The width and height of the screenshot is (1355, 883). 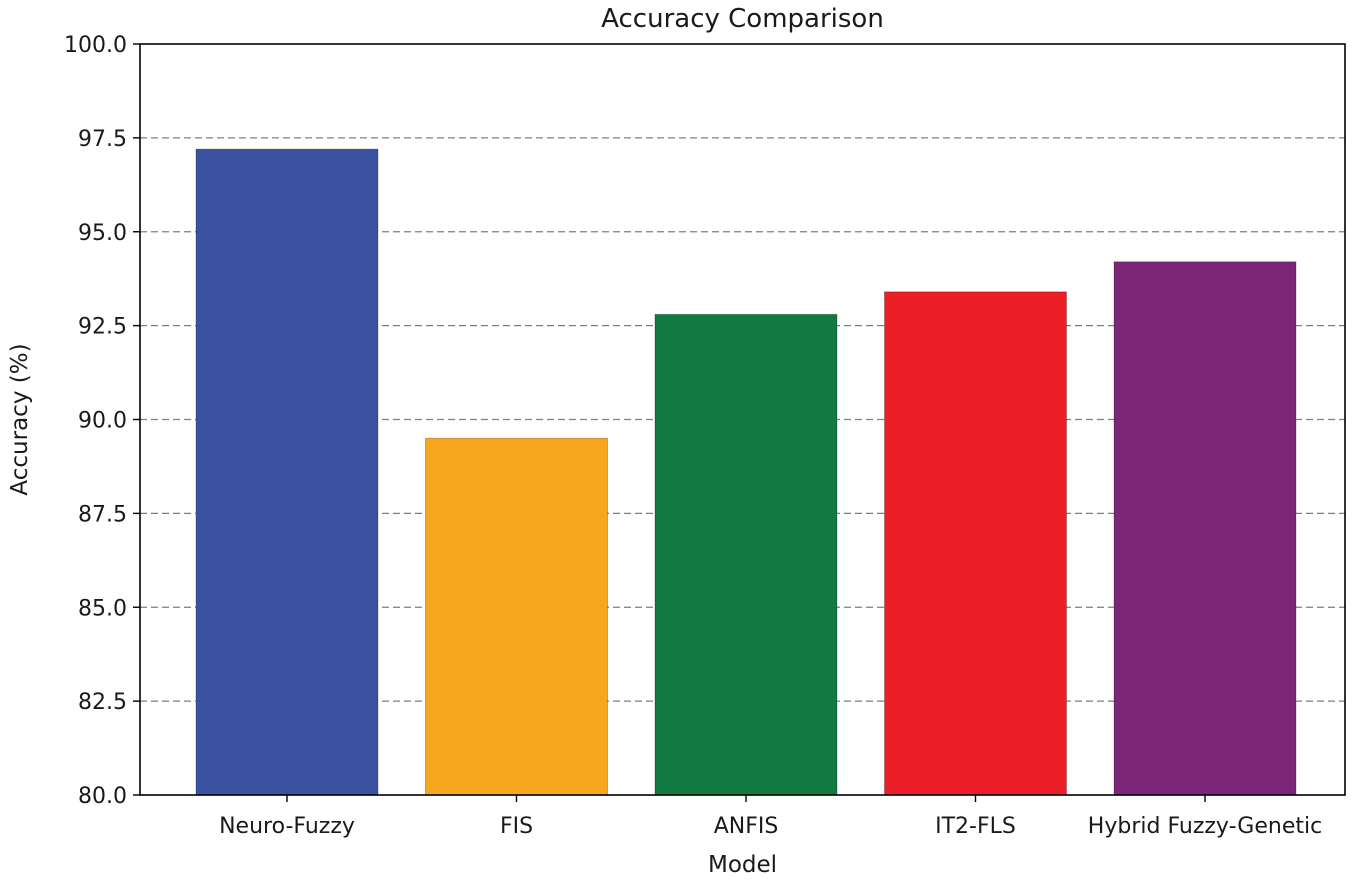 What do you see at coordinates (516, 826) in the screenshot?
I see `x-tick-label: FIS` at bounding box center [516, 826].